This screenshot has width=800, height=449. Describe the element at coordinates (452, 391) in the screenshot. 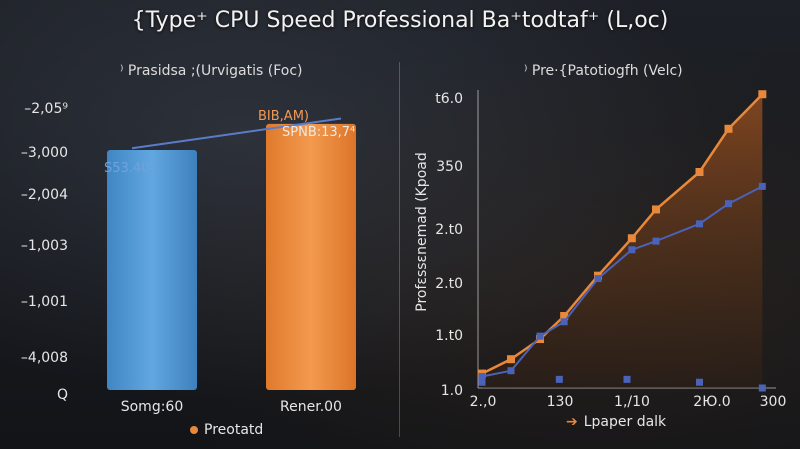

I see `y-tick-label: 1.0` at that location.